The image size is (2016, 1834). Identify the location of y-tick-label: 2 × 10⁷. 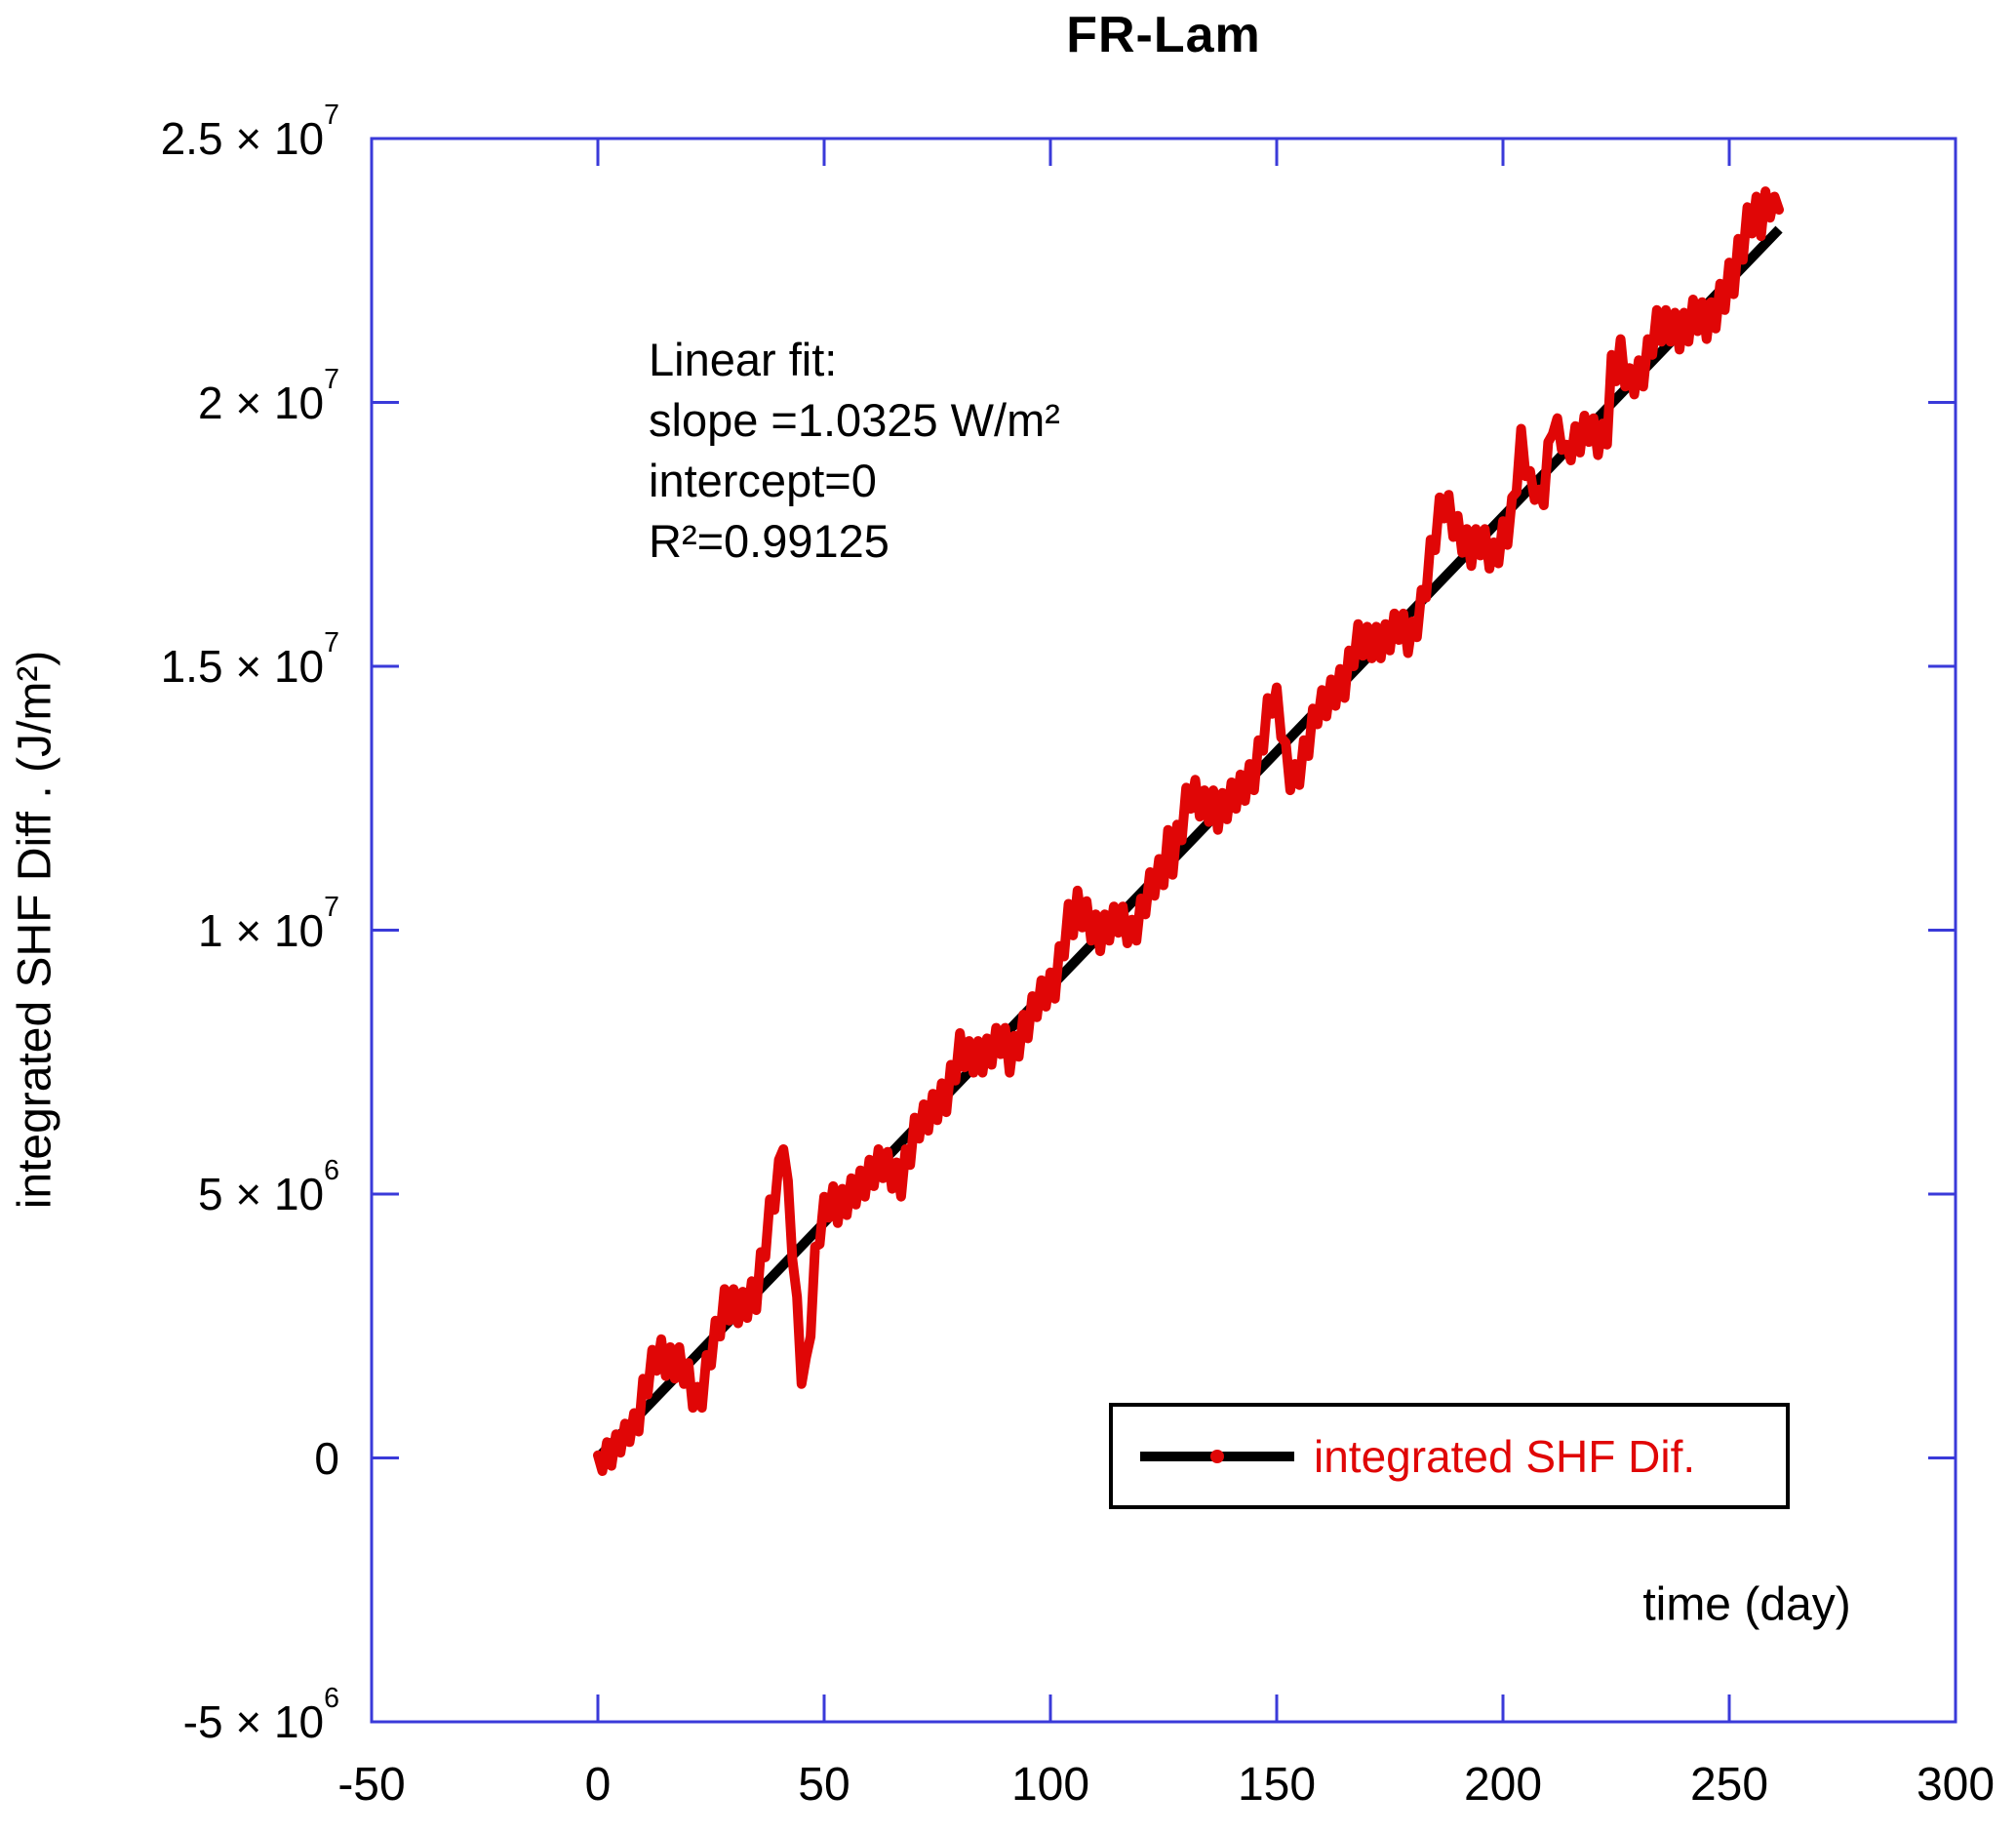
(268, 395).